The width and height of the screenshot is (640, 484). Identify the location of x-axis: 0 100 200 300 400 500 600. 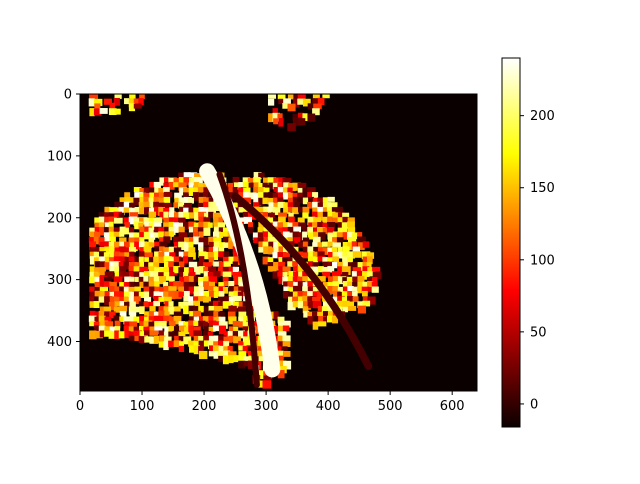
(270, 402).